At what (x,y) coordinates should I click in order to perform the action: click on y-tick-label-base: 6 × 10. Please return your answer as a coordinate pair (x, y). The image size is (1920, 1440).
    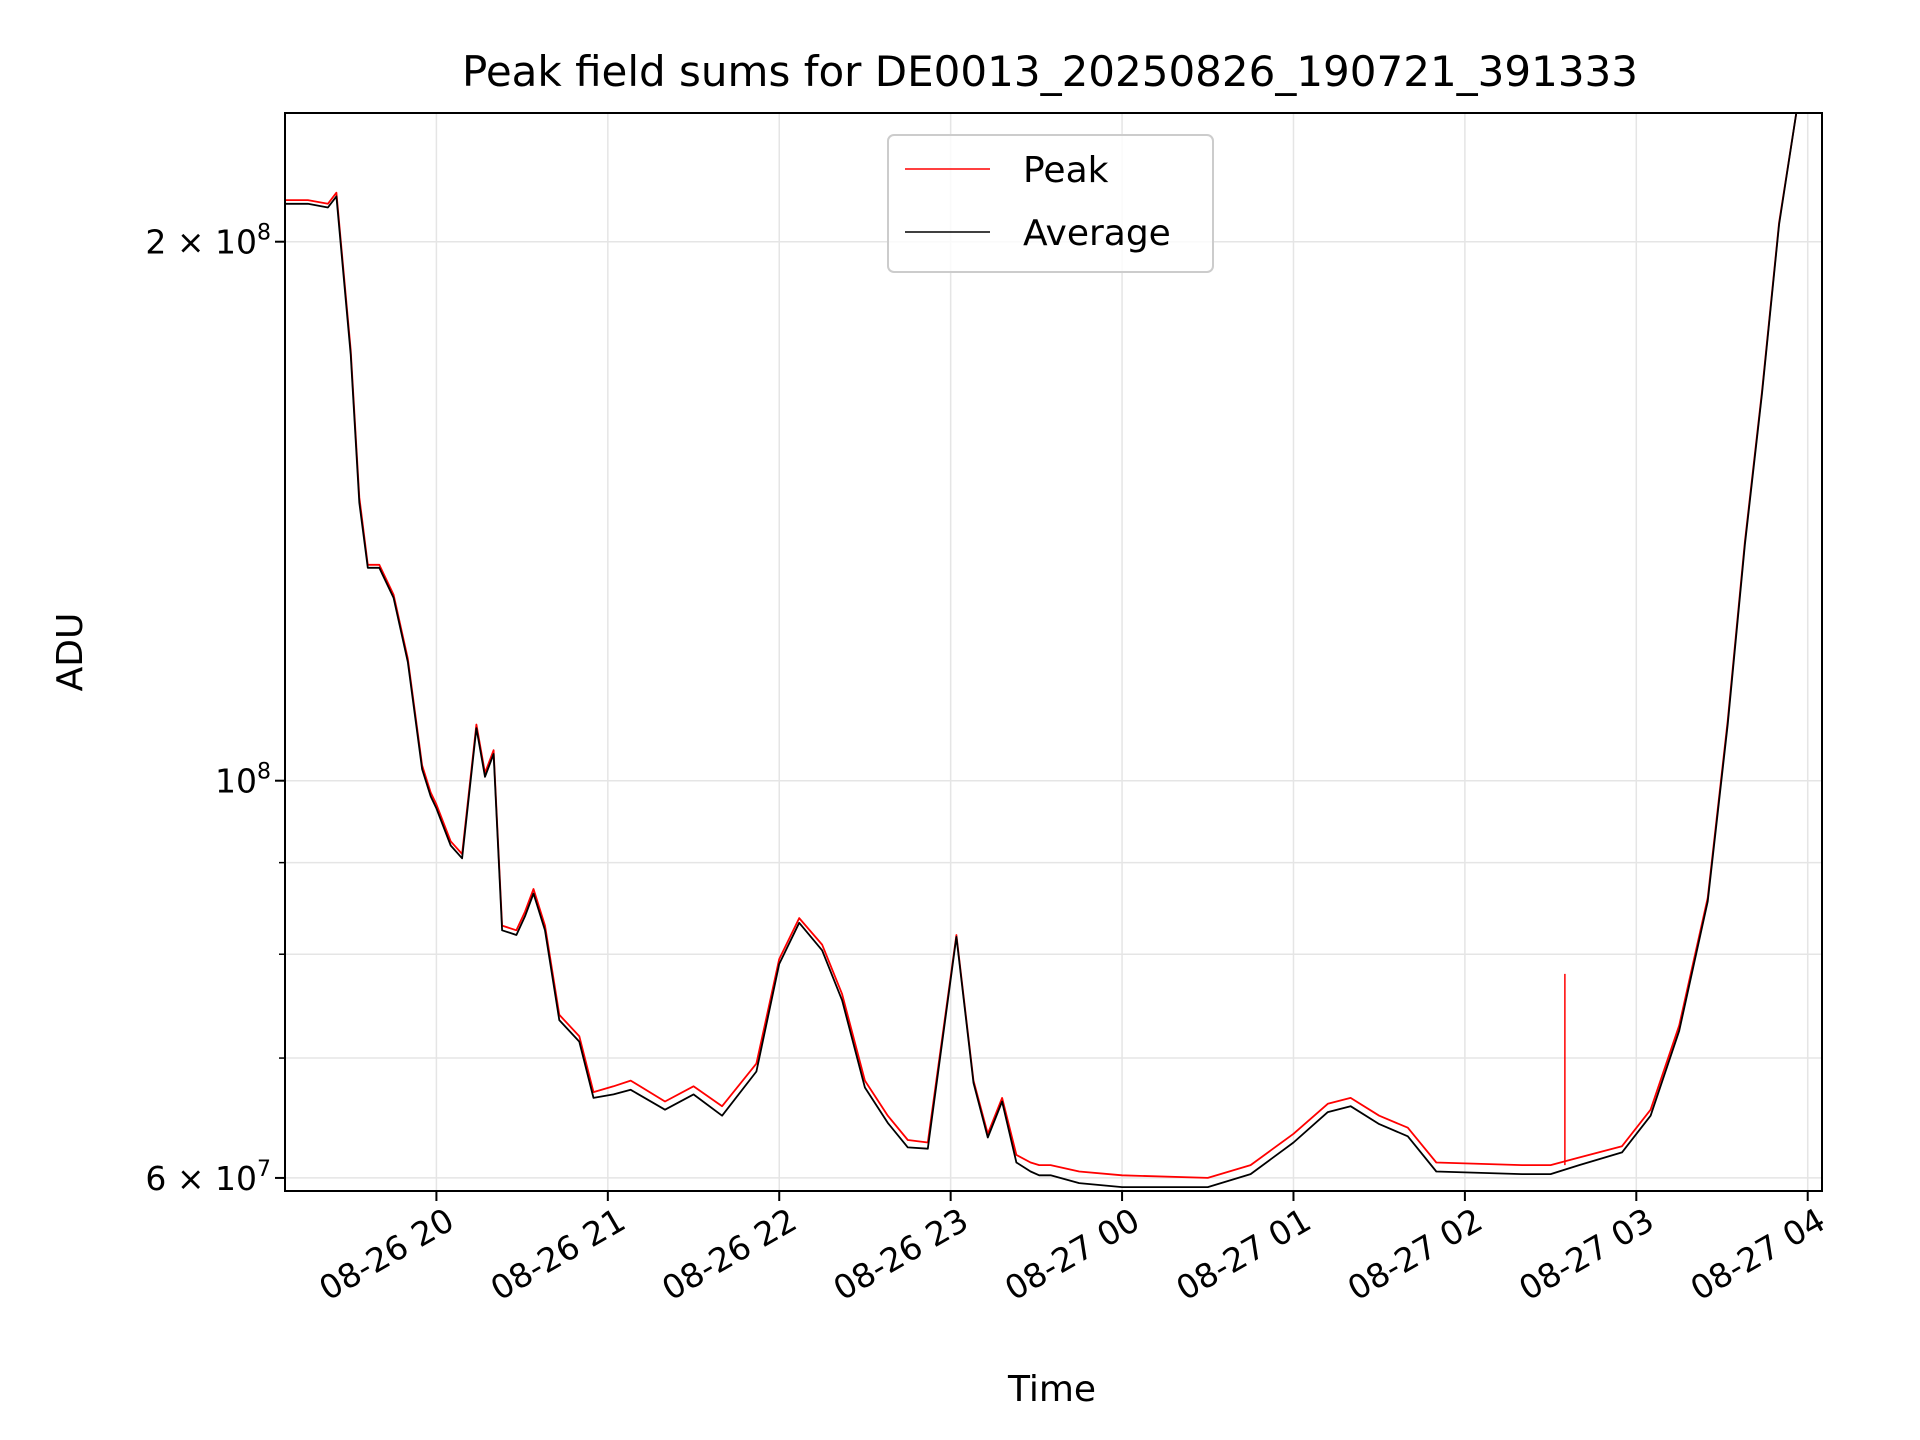
    Looking at the image, I should click on (201, 1178).